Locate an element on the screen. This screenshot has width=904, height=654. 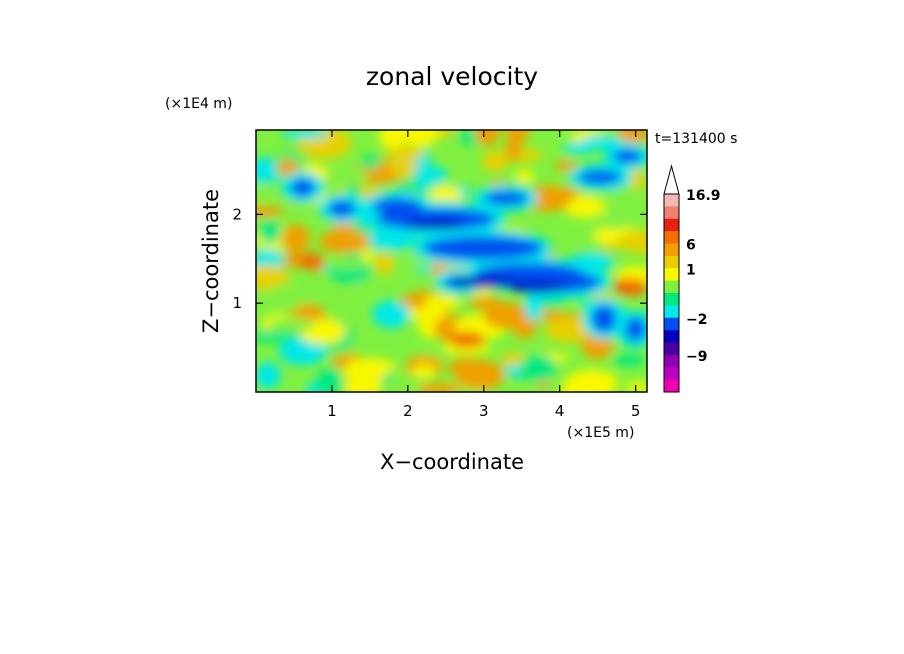
x-tick-label: 5 is located at coordinates (636, 411).